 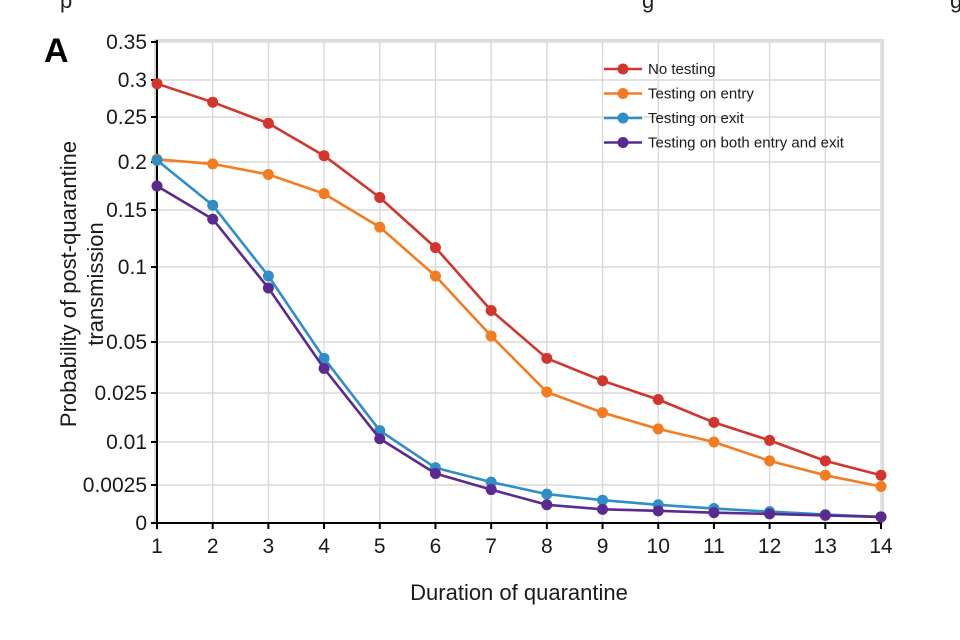 What do you see at coordinates (522, 546) in the screenshot?
I see `x-tick-labels: 1 2 3 4 5 6 7 8 9 10 11 12 13 14` at bounding box center [522, 546].